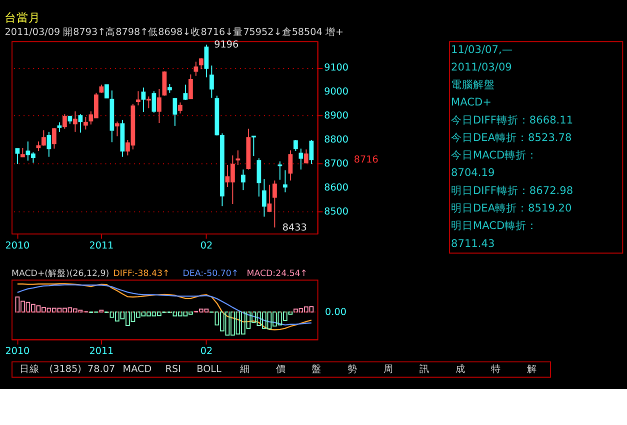  What do you see at coordinates (473, 173) in the screenshot?
I see `text: 8704.19` at bounding box center [473, 173].